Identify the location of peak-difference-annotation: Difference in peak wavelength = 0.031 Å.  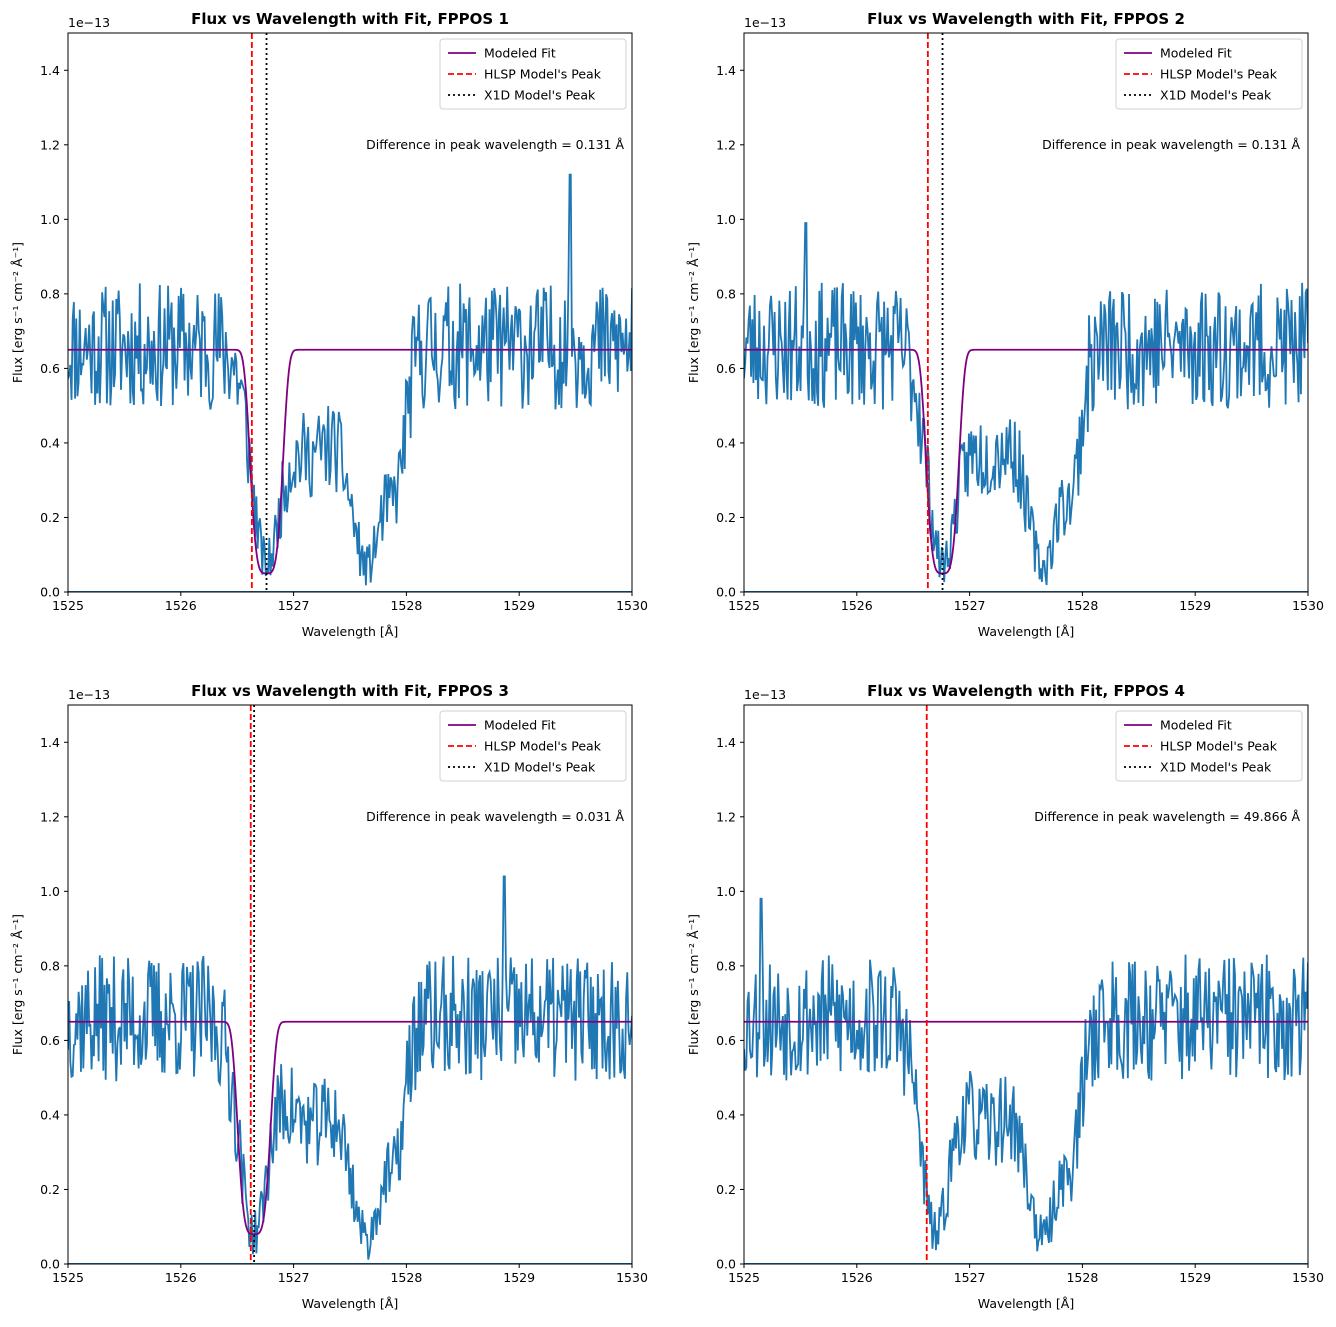
(495, 816).